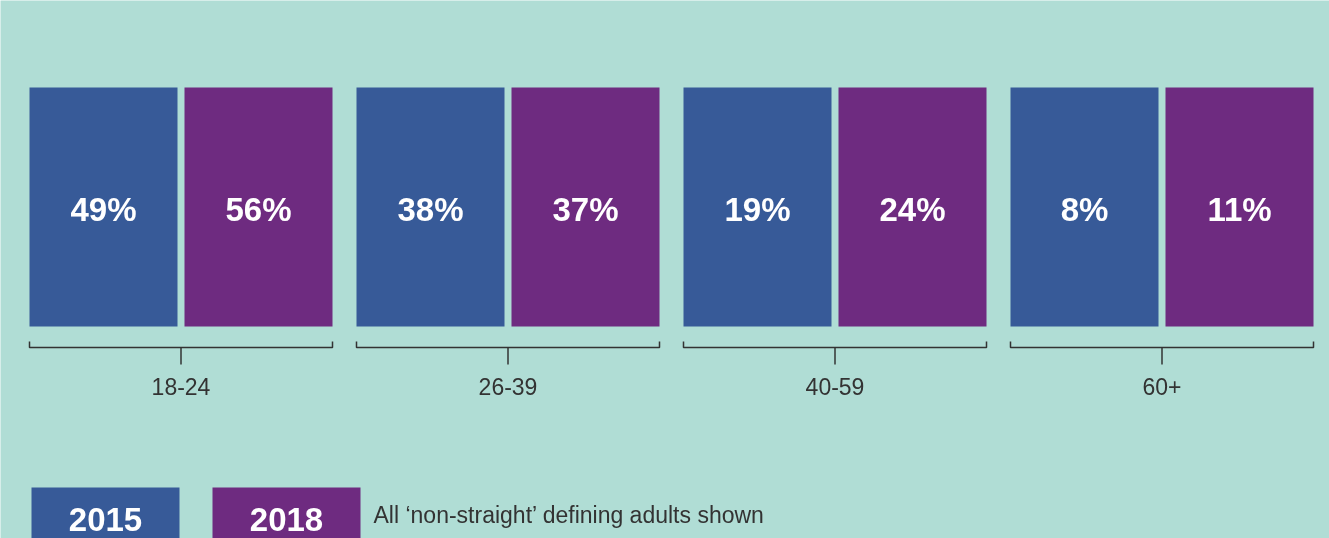 Image resolution: width=1329 pixels, height=538 pixels. Describe the element at coordinates (105, 519) in the screenshot. I see `text: 2015` at that location.